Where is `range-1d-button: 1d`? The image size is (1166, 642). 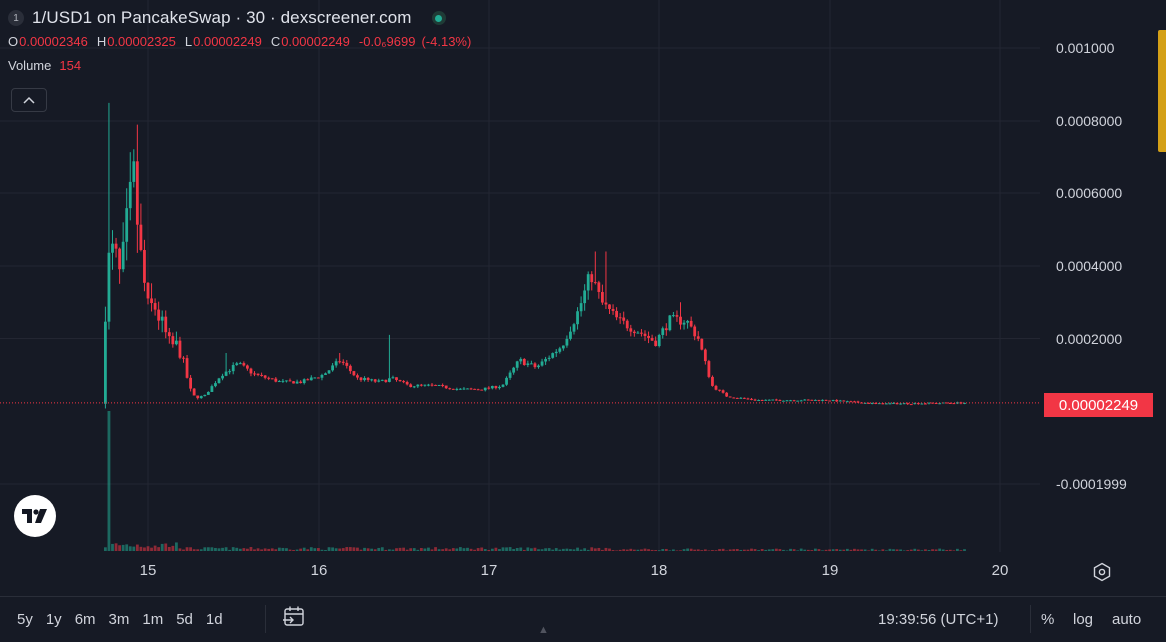 range-1d-button: 1d is located at coordinates (214, 619).